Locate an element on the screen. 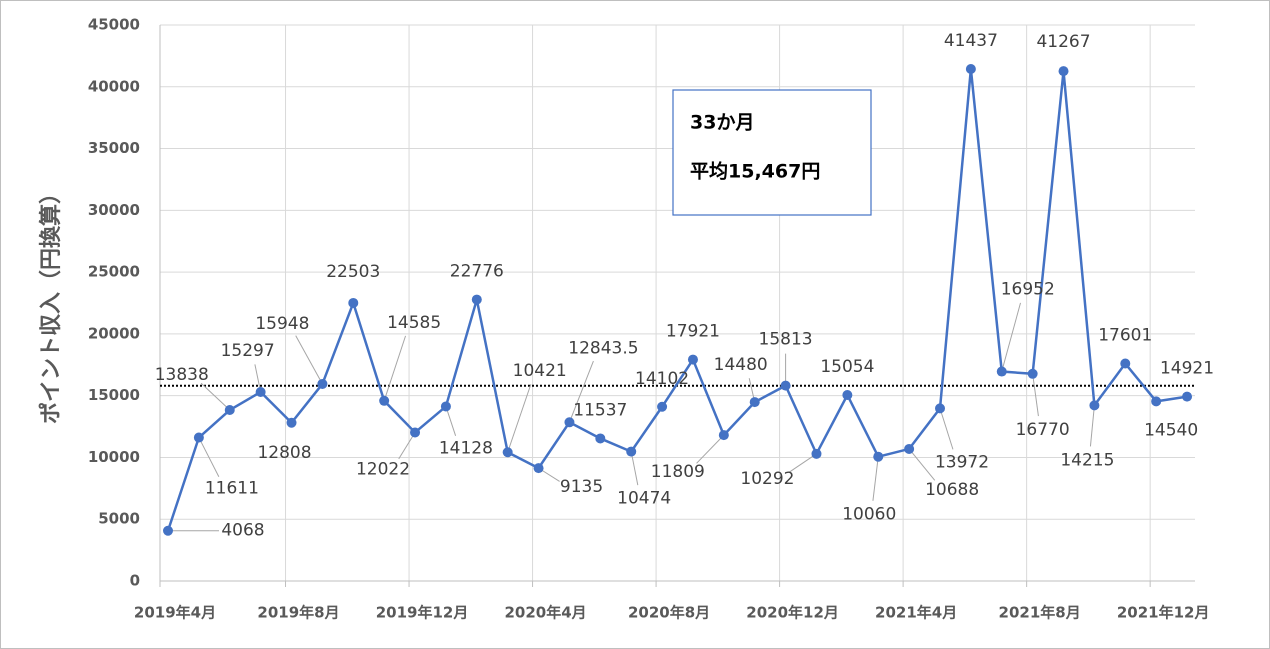 The width and height of the screenshot is (1270, 649). data-label: 41437 is located at coordinates (971, 41).